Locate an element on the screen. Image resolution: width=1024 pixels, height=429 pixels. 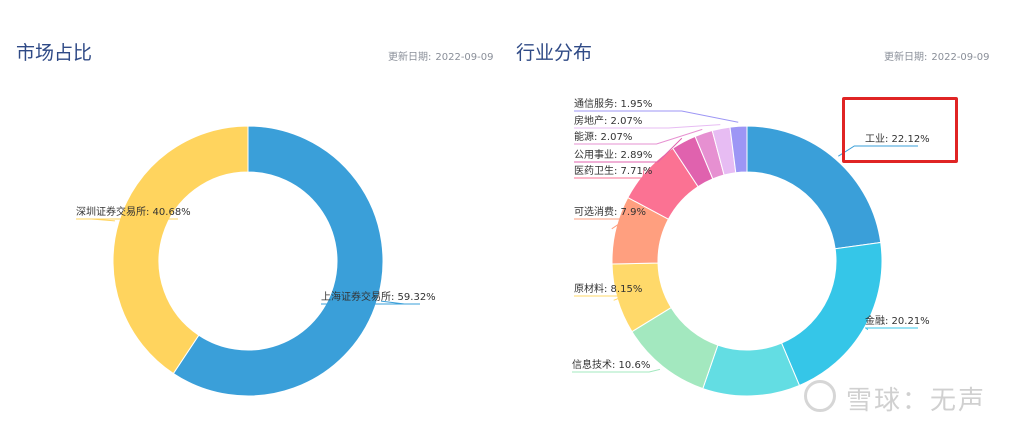
industry-update-date: 更新日期: 2022-09-09 is located at coordinates (937, 55).